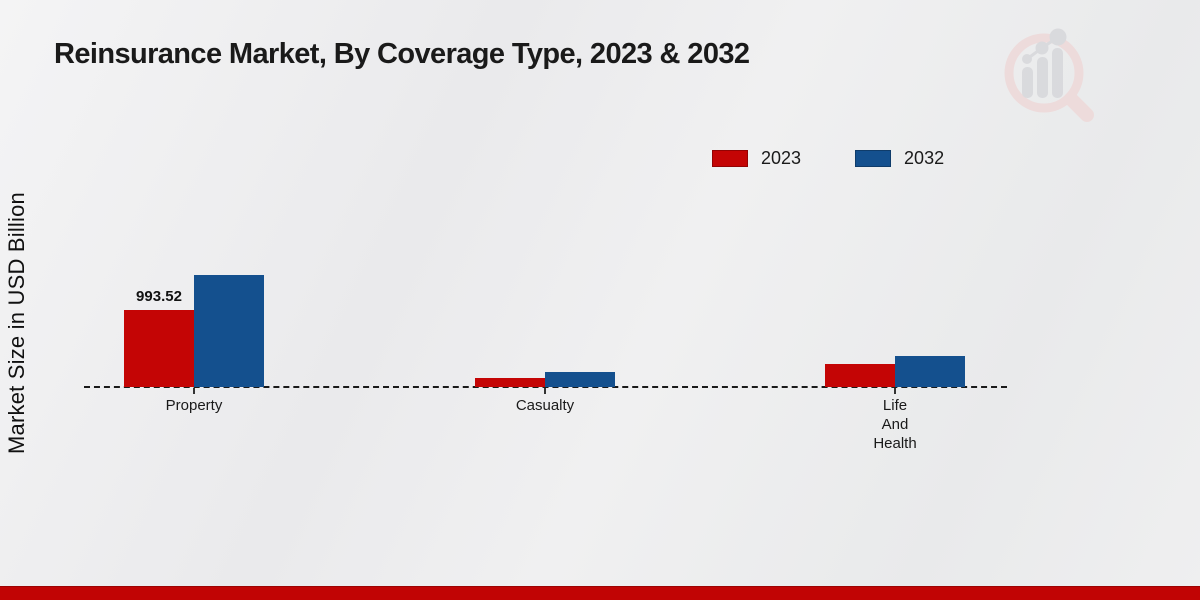 Image resolution: width=1200 pixels, height=600 pixels. I want to click on legend-item-2023: 2023, so click(756, 158).